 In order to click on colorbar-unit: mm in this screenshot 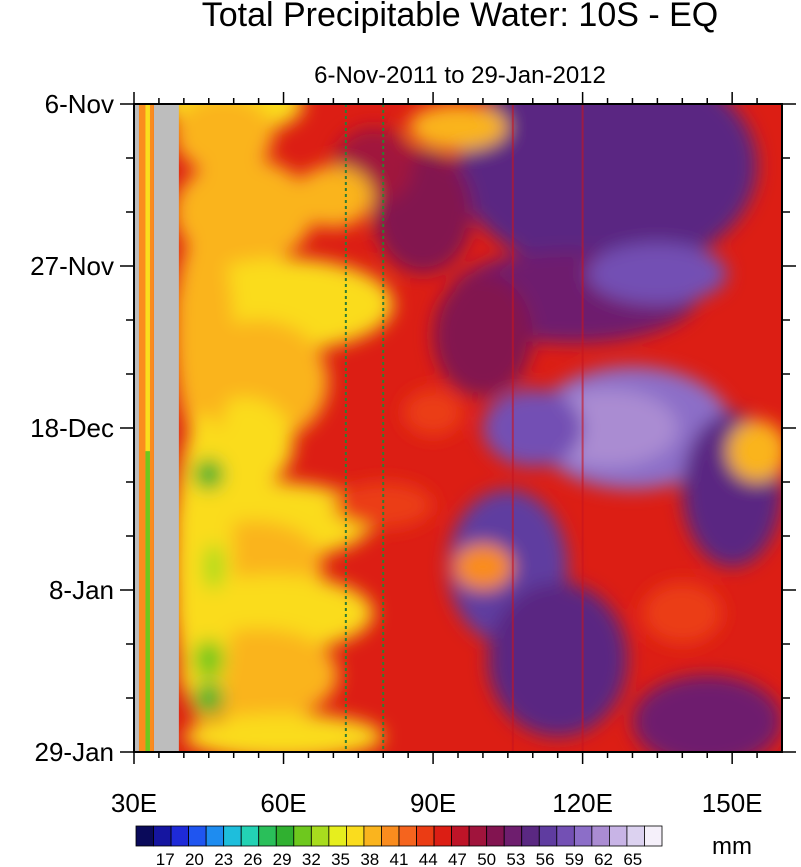, I will do `click(732, 846)`.